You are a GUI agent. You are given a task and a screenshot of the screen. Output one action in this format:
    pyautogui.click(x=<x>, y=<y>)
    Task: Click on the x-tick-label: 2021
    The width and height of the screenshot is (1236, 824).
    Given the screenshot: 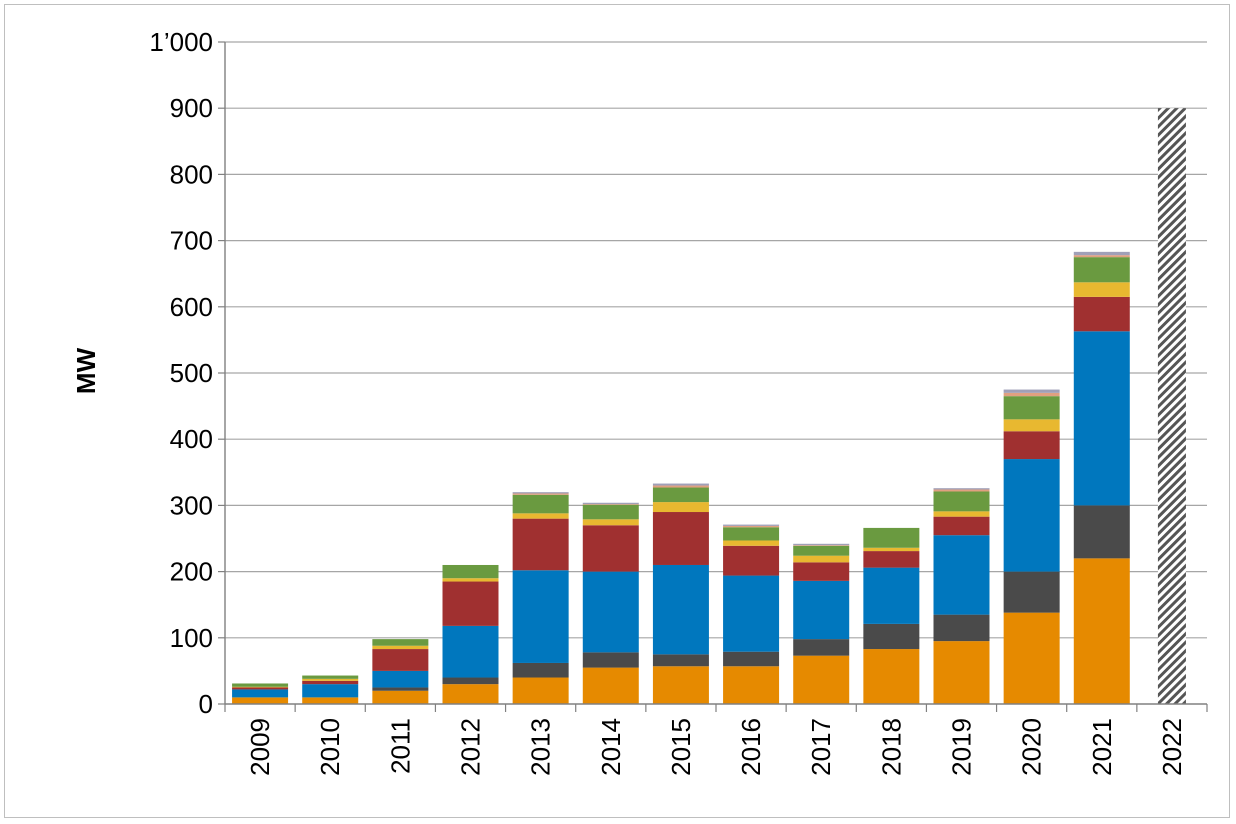 What is the action you would take?
    pyautogui.click(x=1102, y=747)
    